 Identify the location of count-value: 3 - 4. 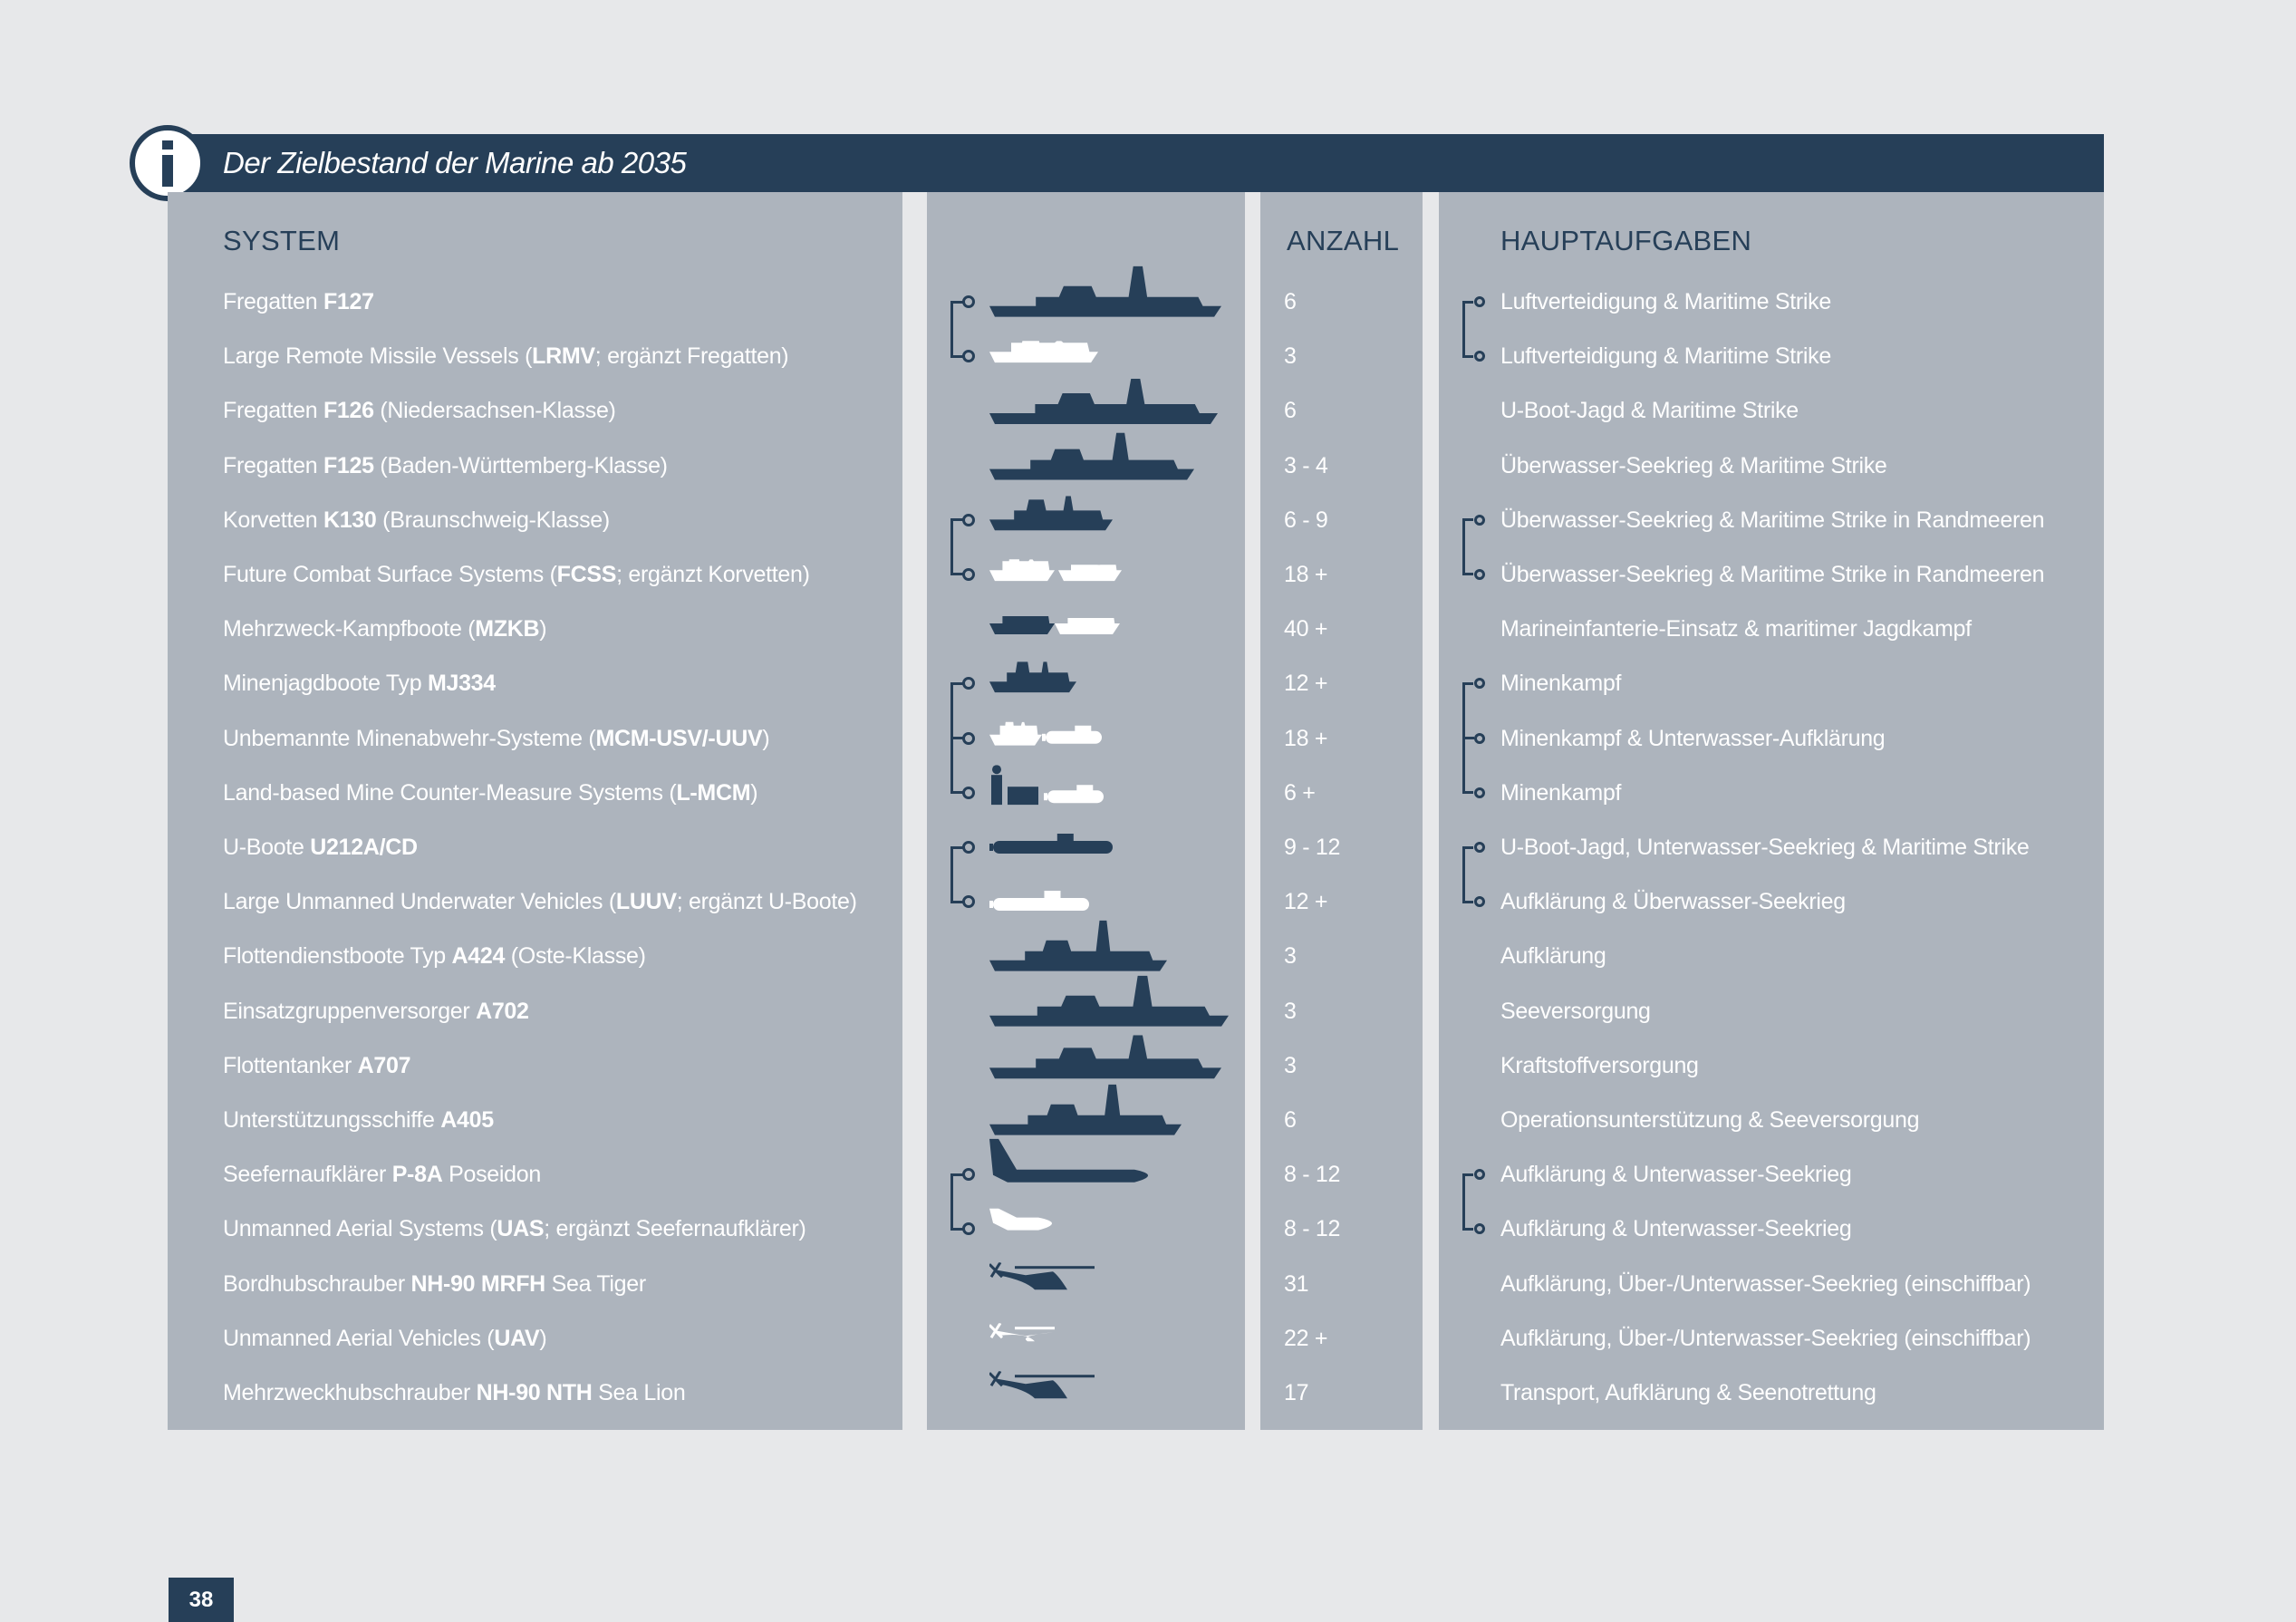
(1306, 465).